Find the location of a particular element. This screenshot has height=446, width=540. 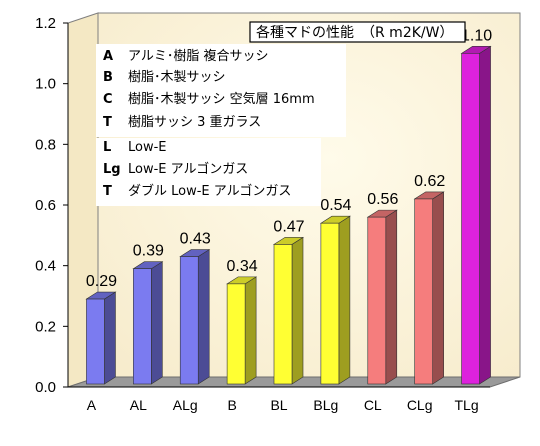

legend-entry: T 樹脂サッシ 3 重ガラス is located at coordinates (182, 122).